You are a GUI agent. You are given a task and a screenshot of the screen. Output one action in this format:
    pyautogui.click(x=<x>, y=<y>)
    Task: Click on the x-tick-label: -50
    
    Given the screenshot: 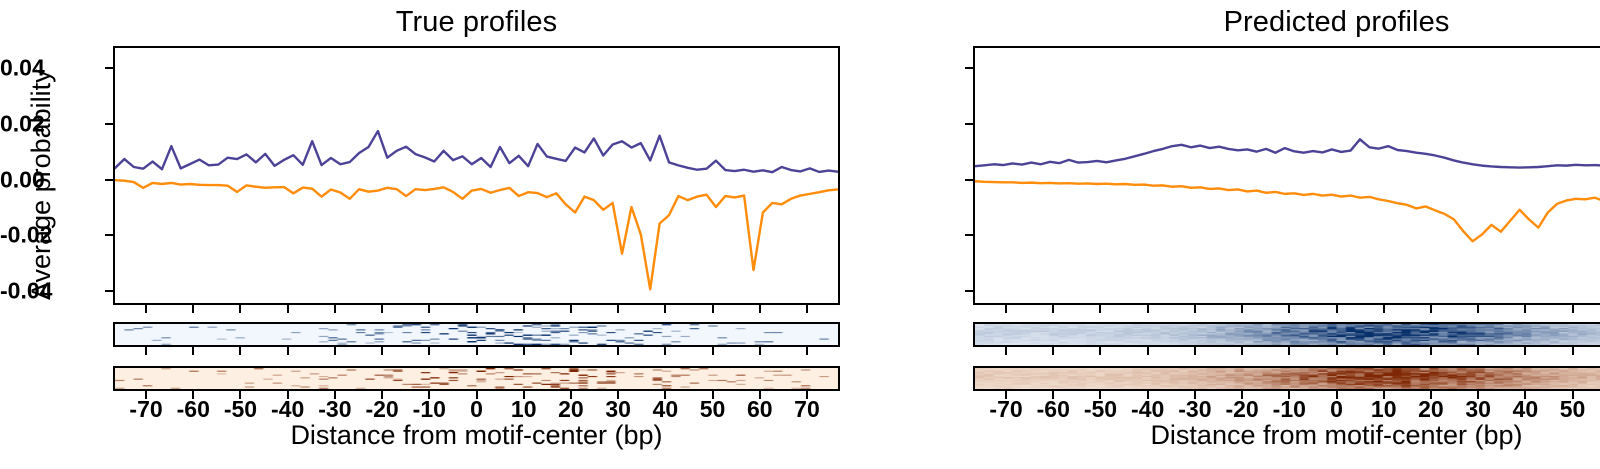 What is the action you would take?
    pyautogui.click(x=240, y=409)
    